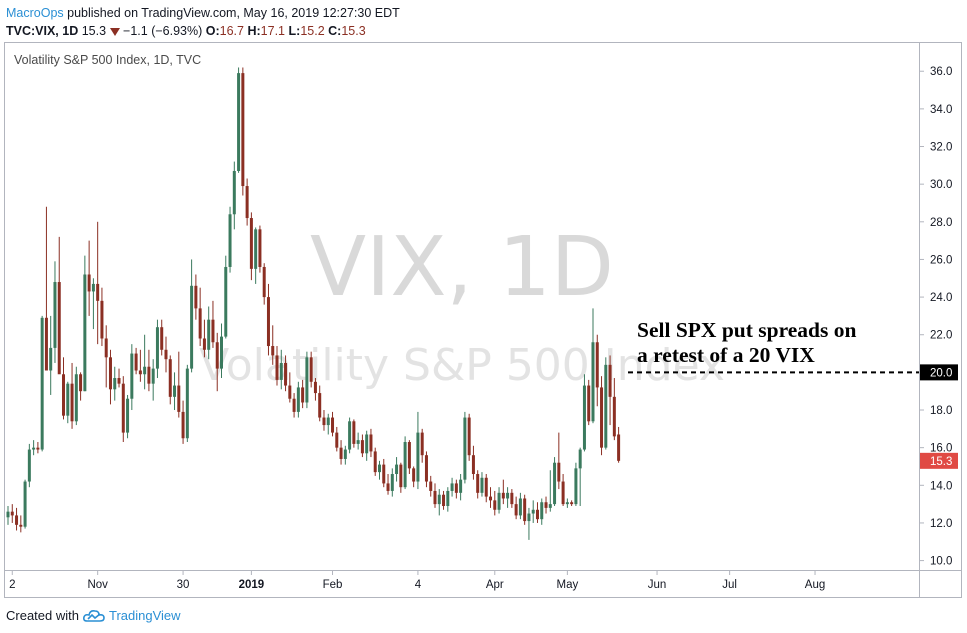 This screenshot has height=633, width=967. I want to click on price-tick-label: 22.0, so click(941, 336).